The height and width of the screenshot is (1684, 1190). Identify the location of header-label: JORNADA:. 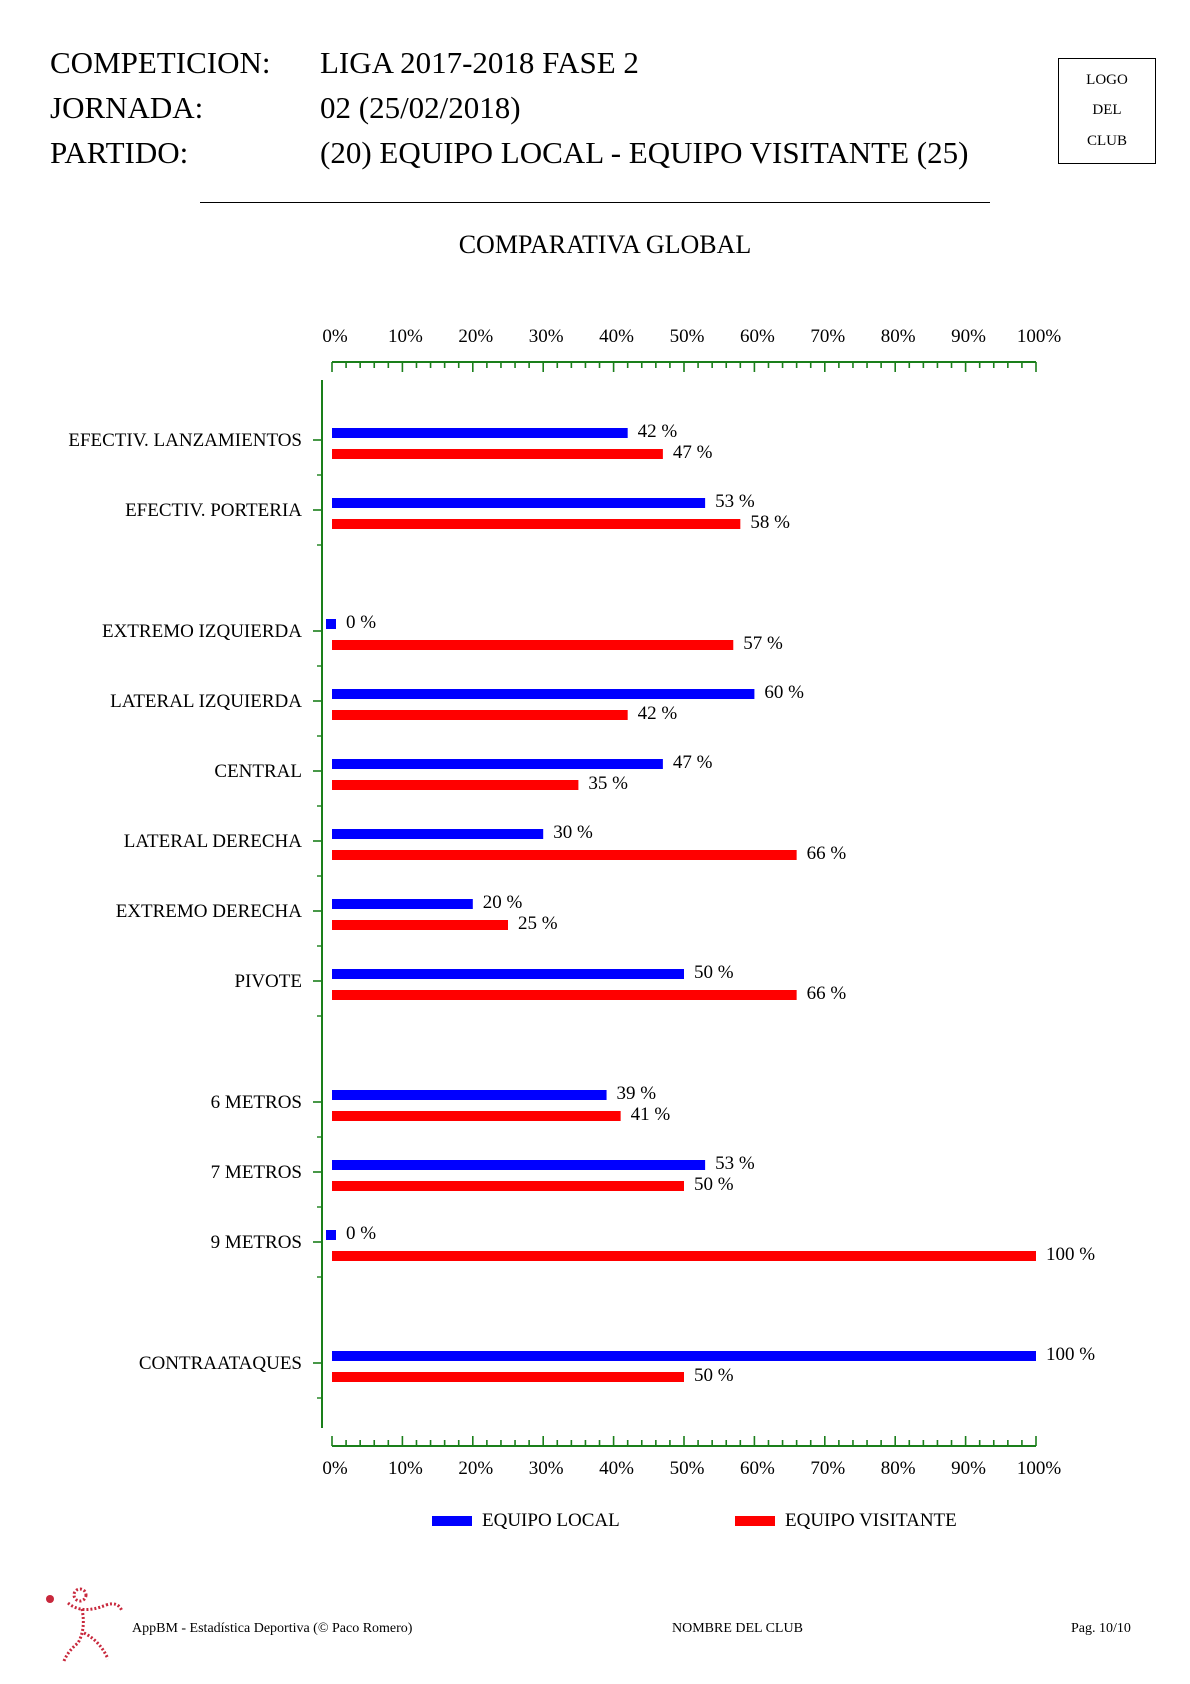
(127, 107).